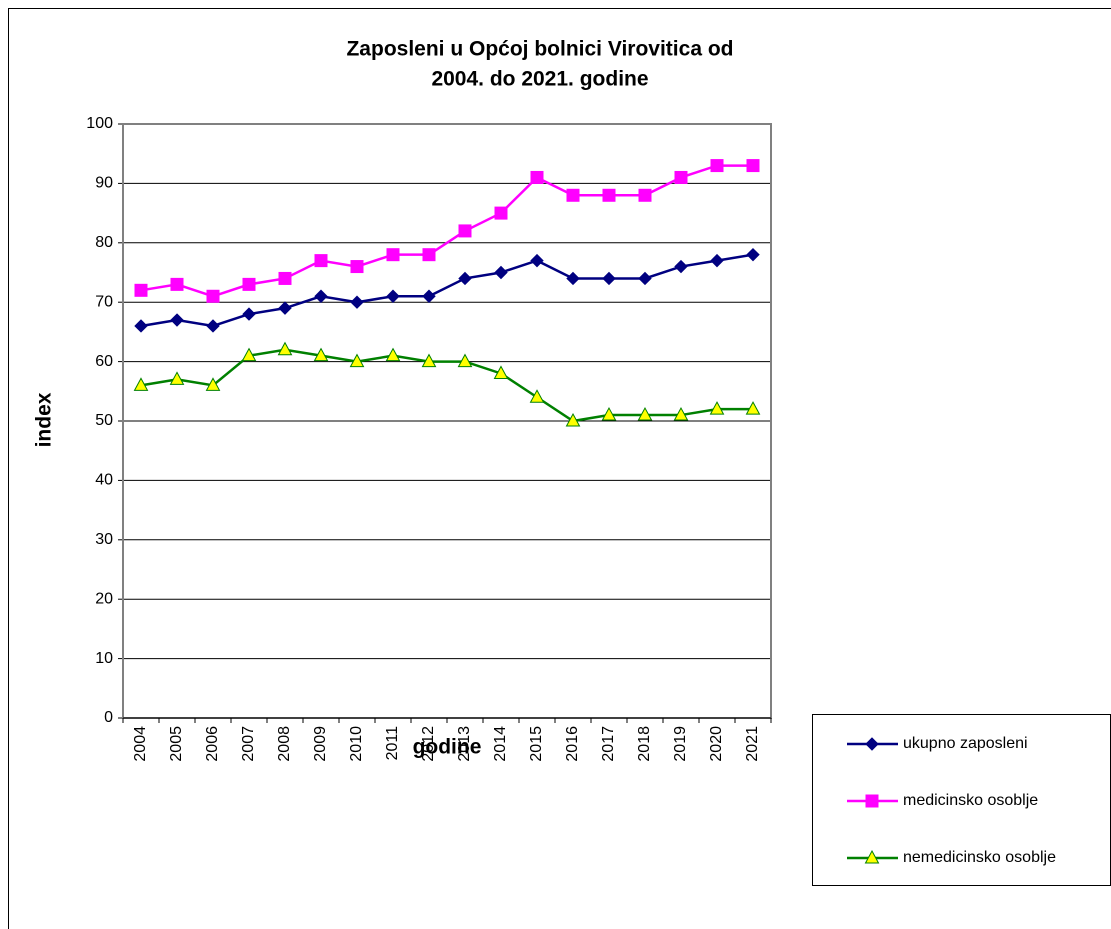 The image size is (1111, 929). What do you see at coordinates (539, 49) in the screenshot?
I see `chart-title: Zaposleni u Općoj bolnici Virovitica od` at bounding box center [539, 49].